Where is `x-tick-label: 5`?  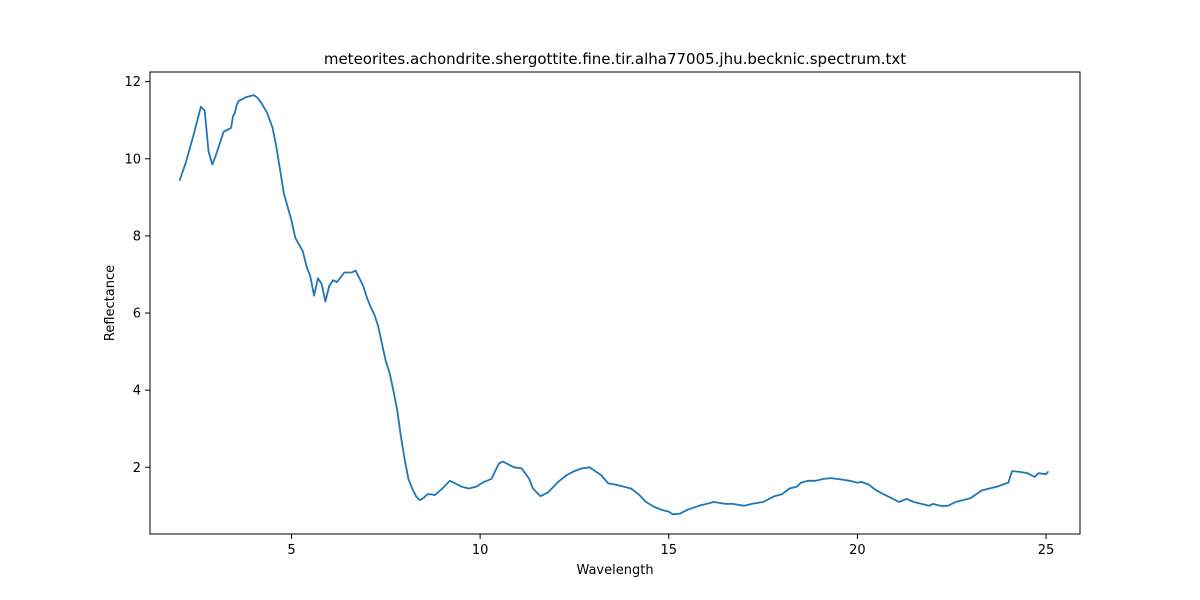 x-tick-label: 5 is located at coordinates (291, 550).